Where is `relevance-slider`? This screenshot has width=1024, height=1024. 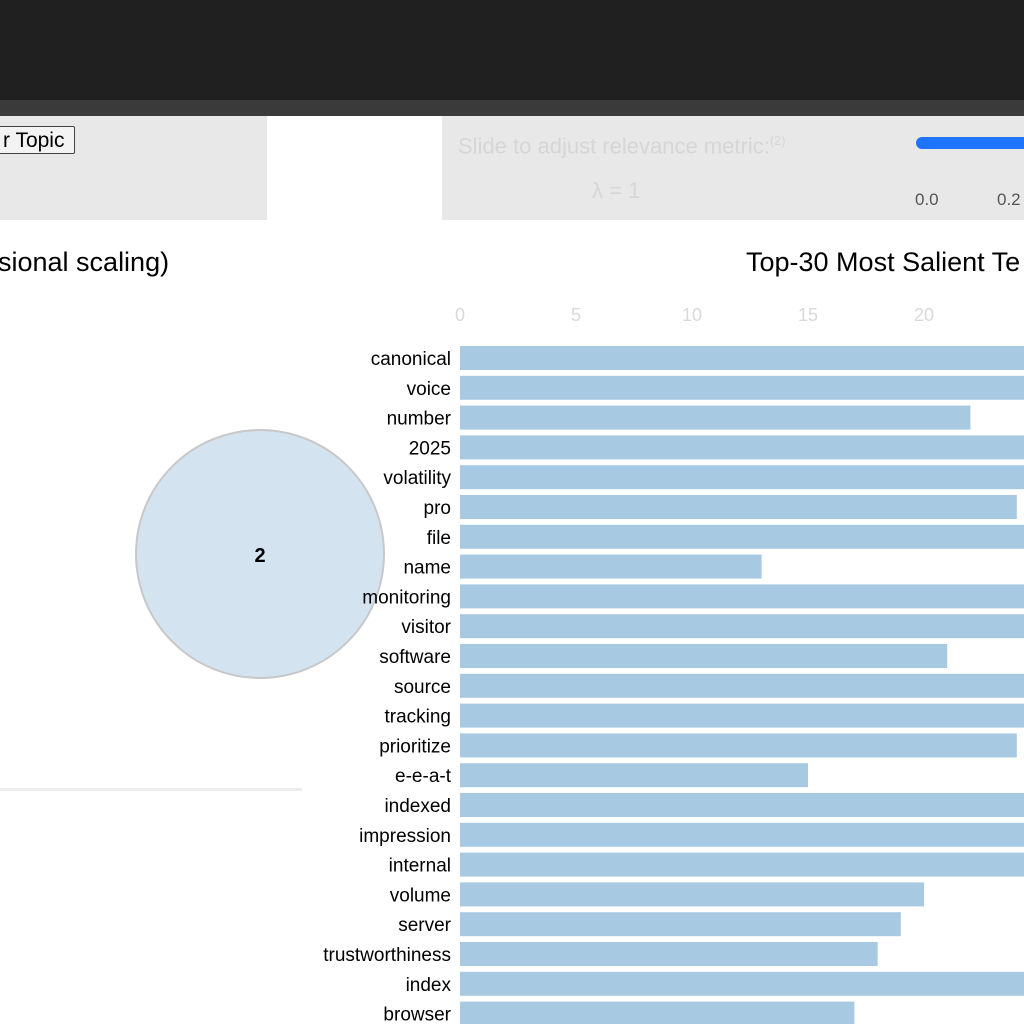 relevance-slider is located at coordinates (970, 143).